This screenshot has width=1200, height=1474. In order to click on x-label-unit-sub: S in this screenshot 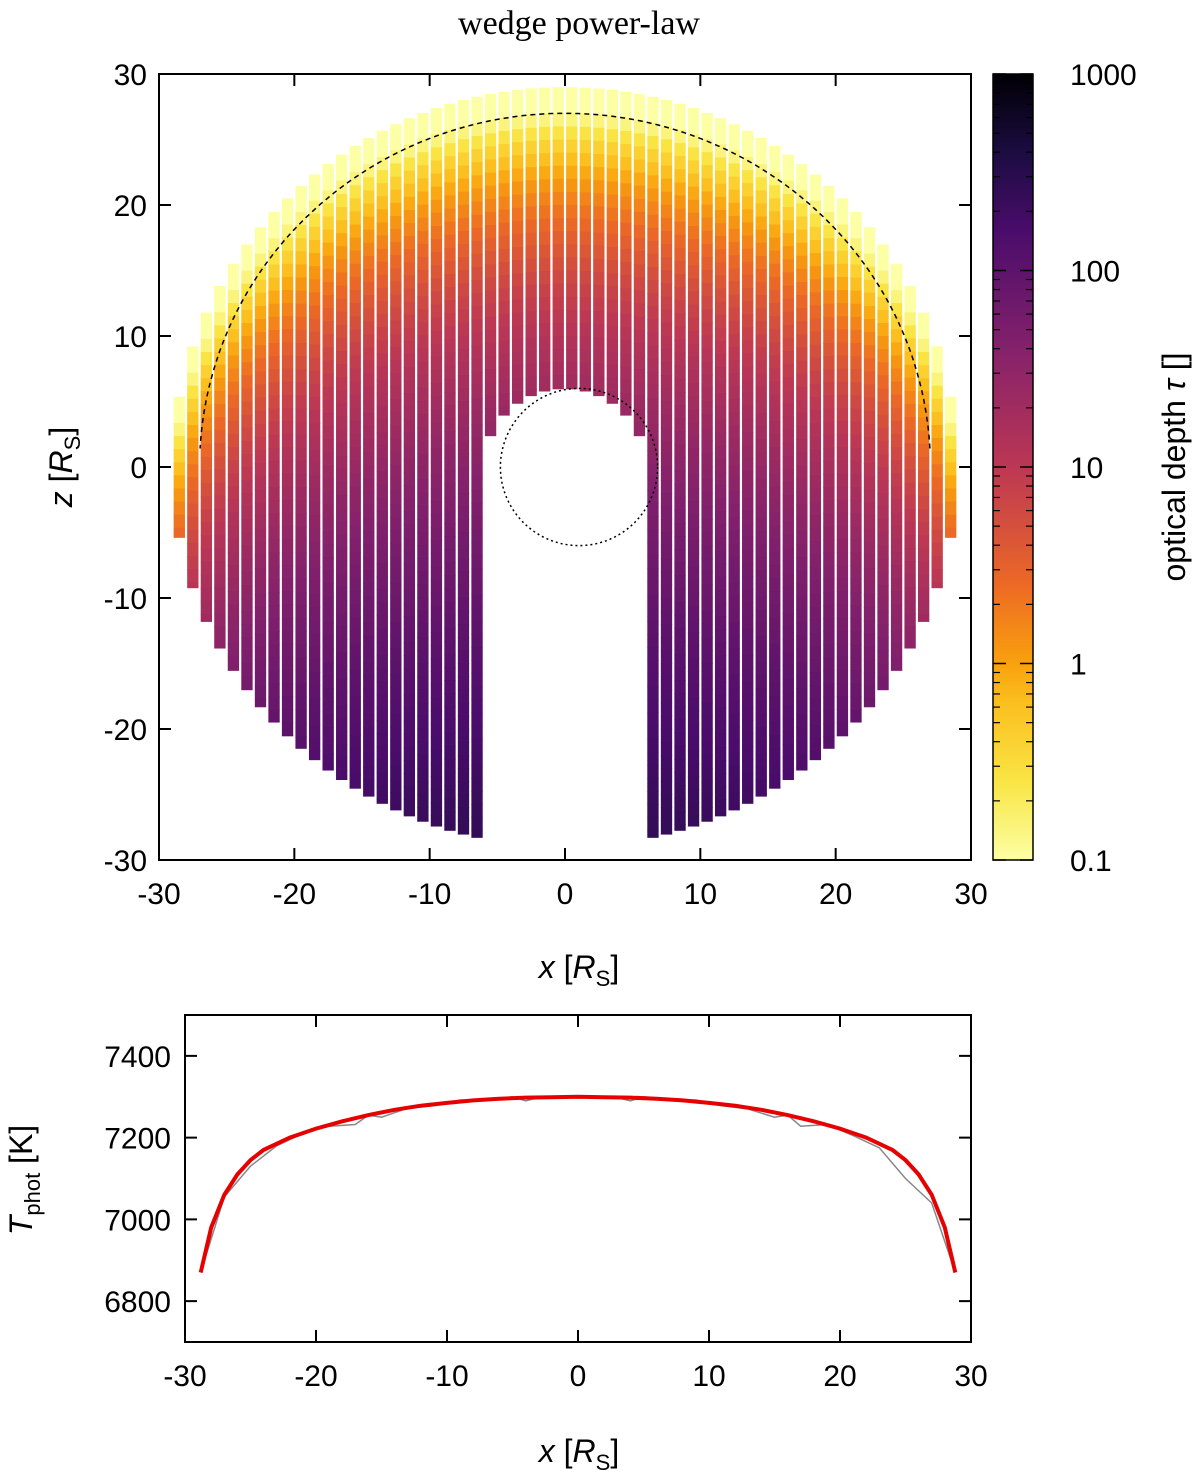, I will do `click(603, 1462)`.